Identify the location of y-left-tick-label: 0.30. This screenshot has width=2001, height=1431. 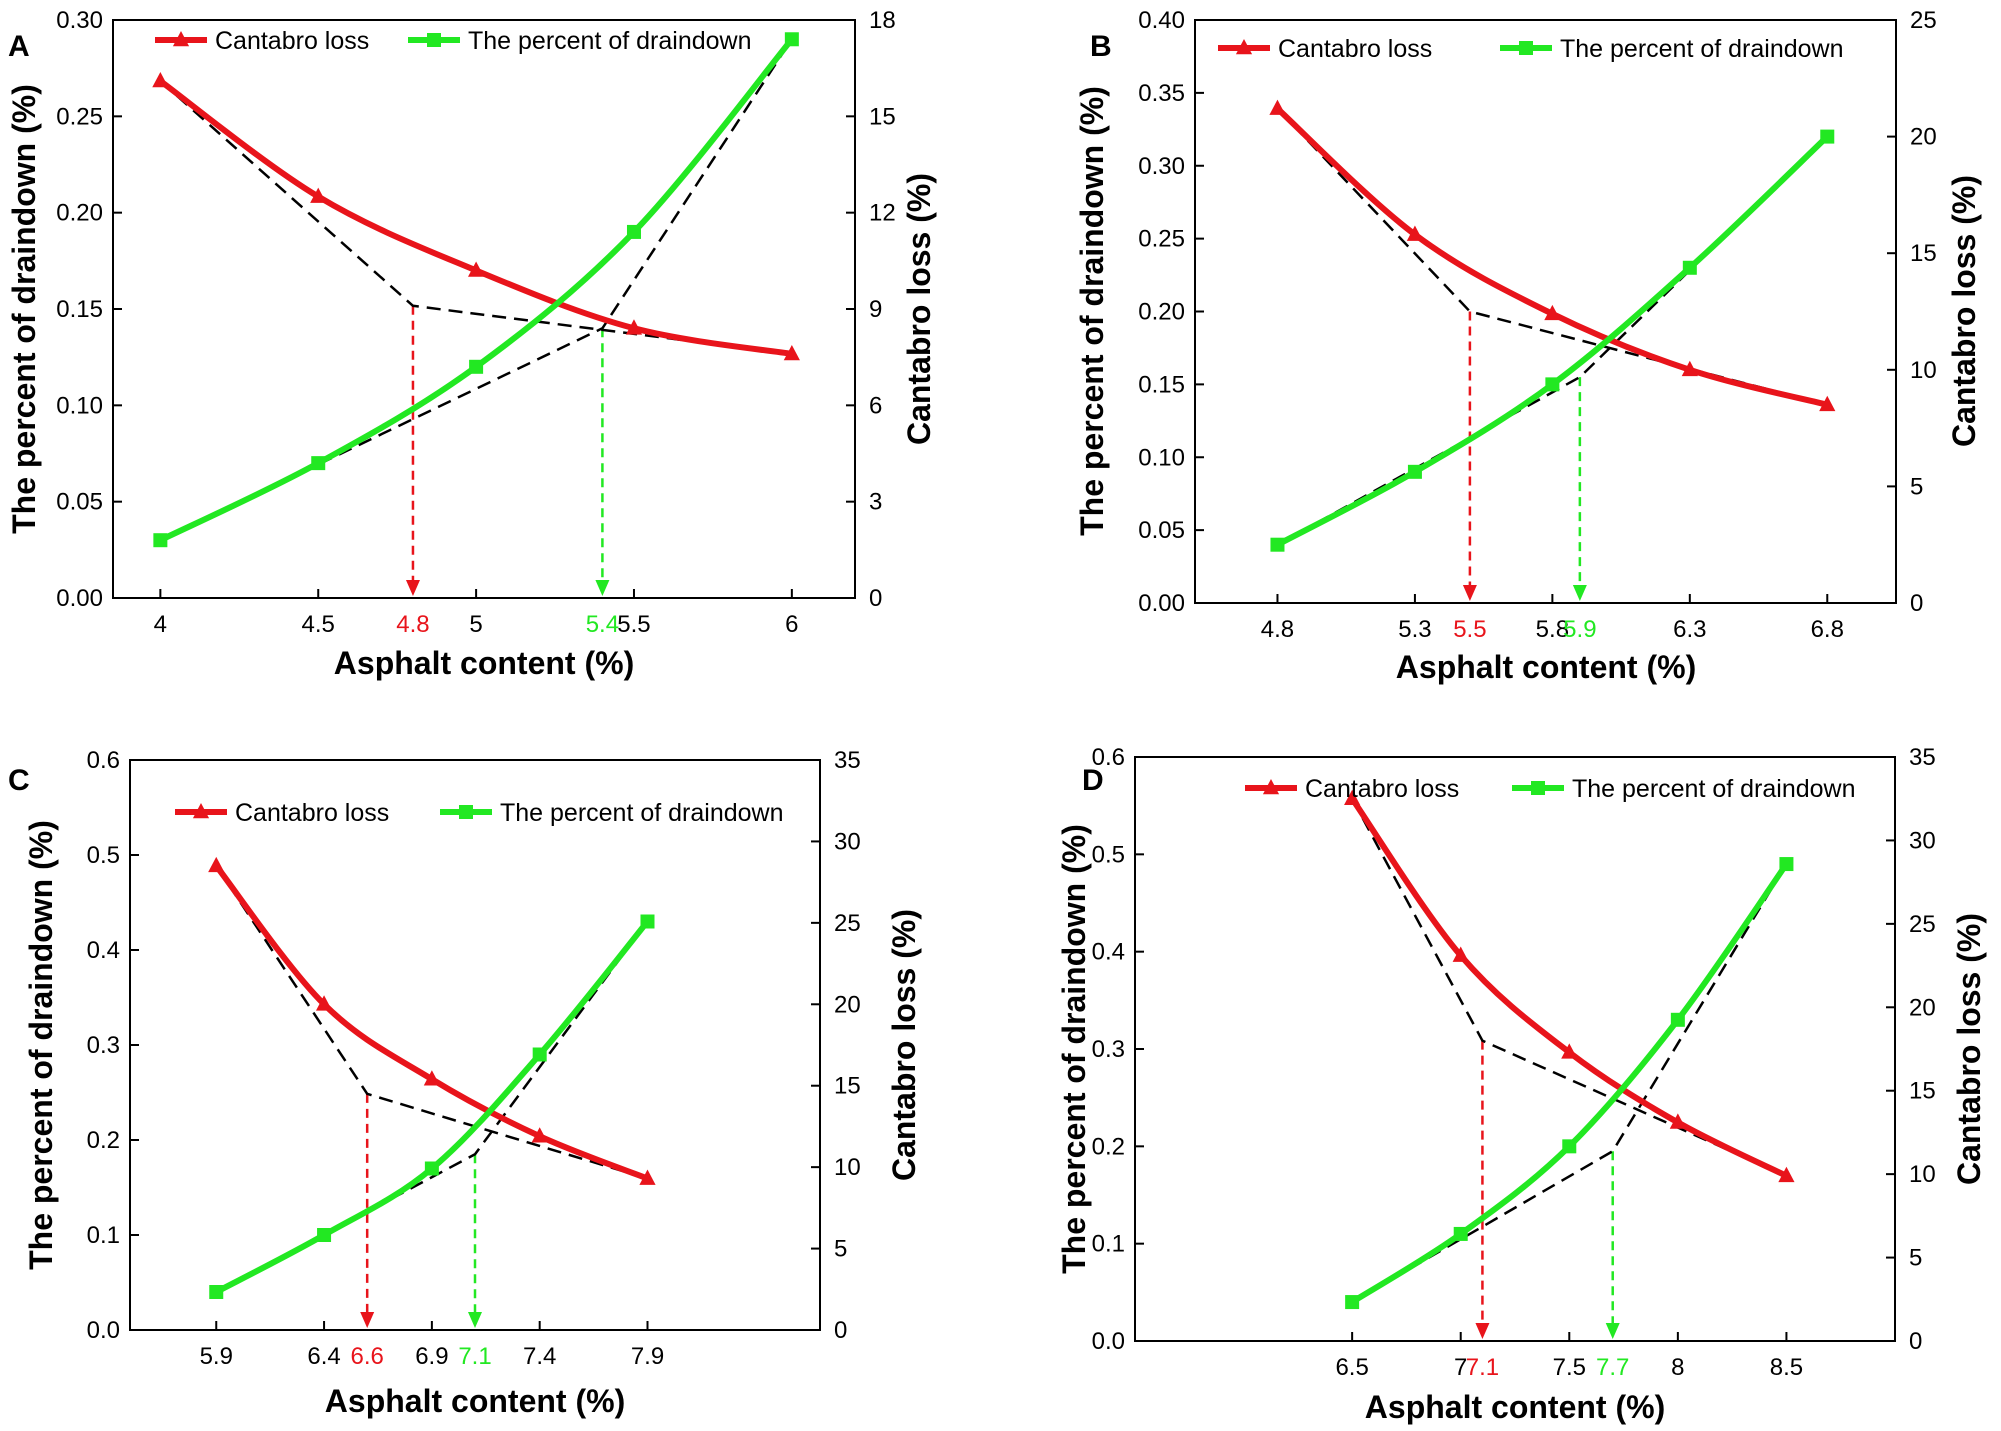
(1161, 166).